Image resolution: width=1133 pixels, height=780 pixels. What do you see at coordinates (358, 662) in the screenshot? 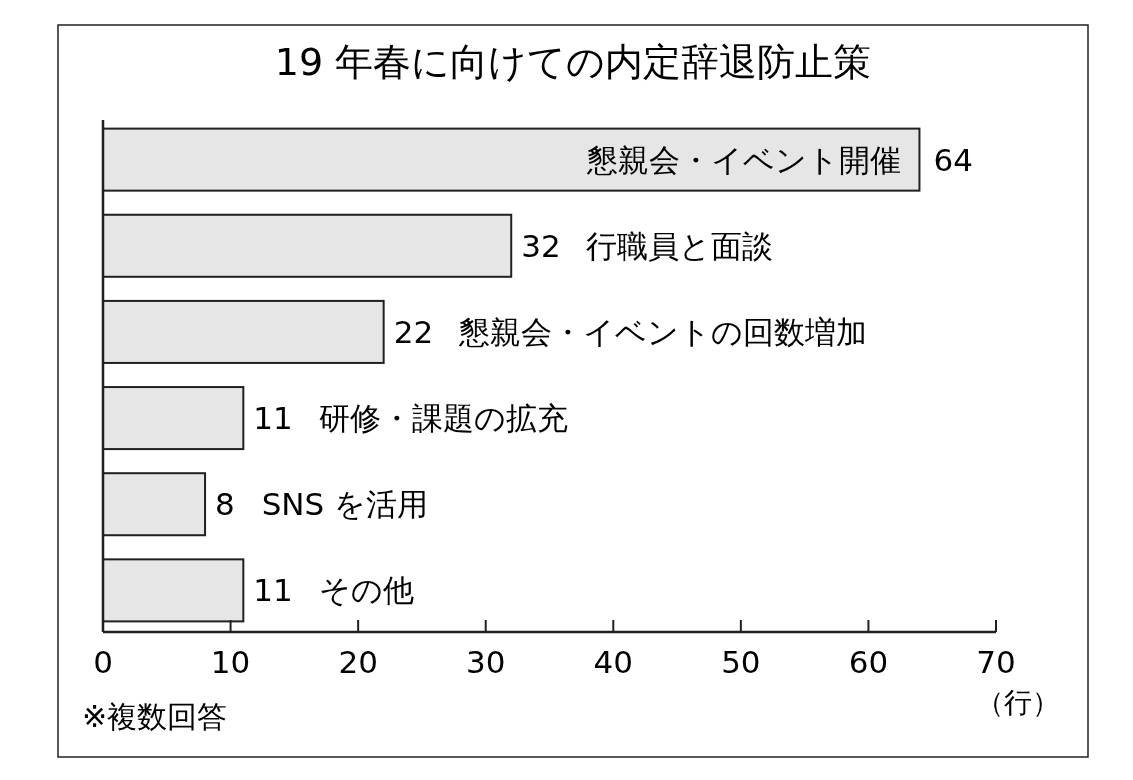
I see `x-tick-label: 20` at bounding box center [358, 662].